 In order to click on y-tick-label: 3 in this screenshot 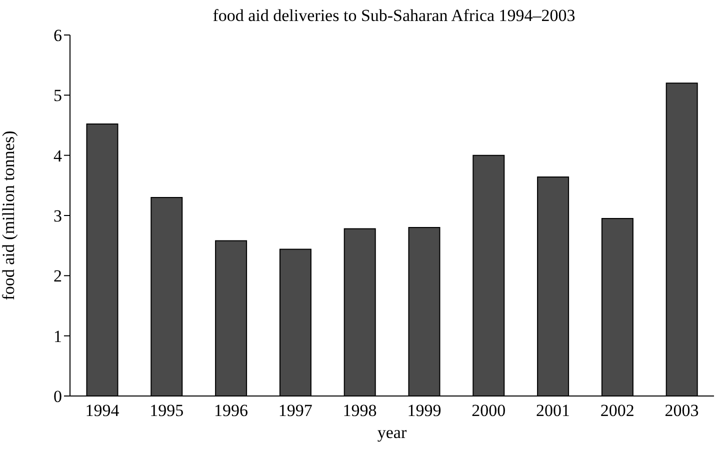, I will do `click(58, 216)`.